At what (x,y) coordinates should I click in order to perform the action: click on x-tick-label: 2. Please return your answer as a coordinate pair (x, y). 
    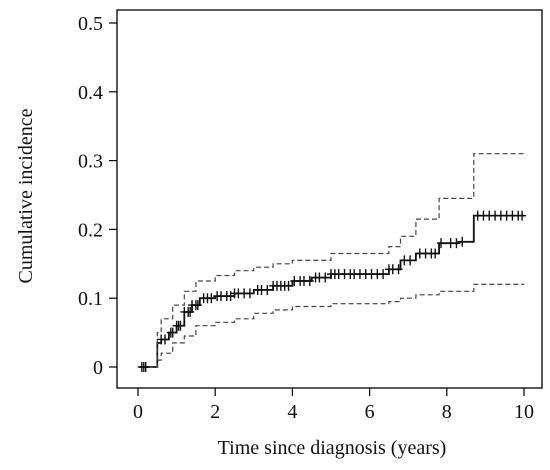
    Looking at the image, I should click on (215, 412).